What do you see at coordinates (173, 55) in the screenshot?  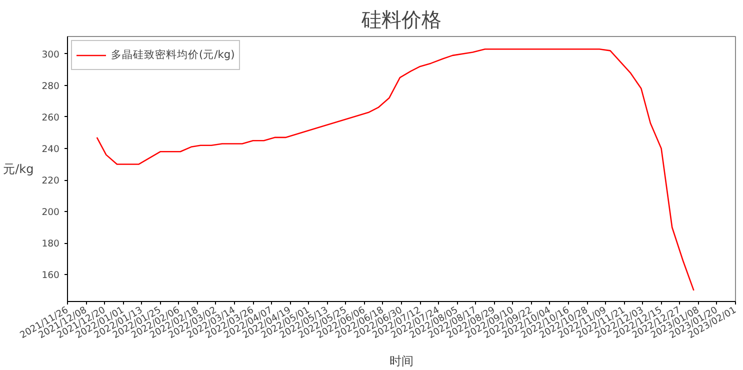 I see `legend-label: 多晶硅致密料均价(元/kg)` at bounding box center [173, 55].